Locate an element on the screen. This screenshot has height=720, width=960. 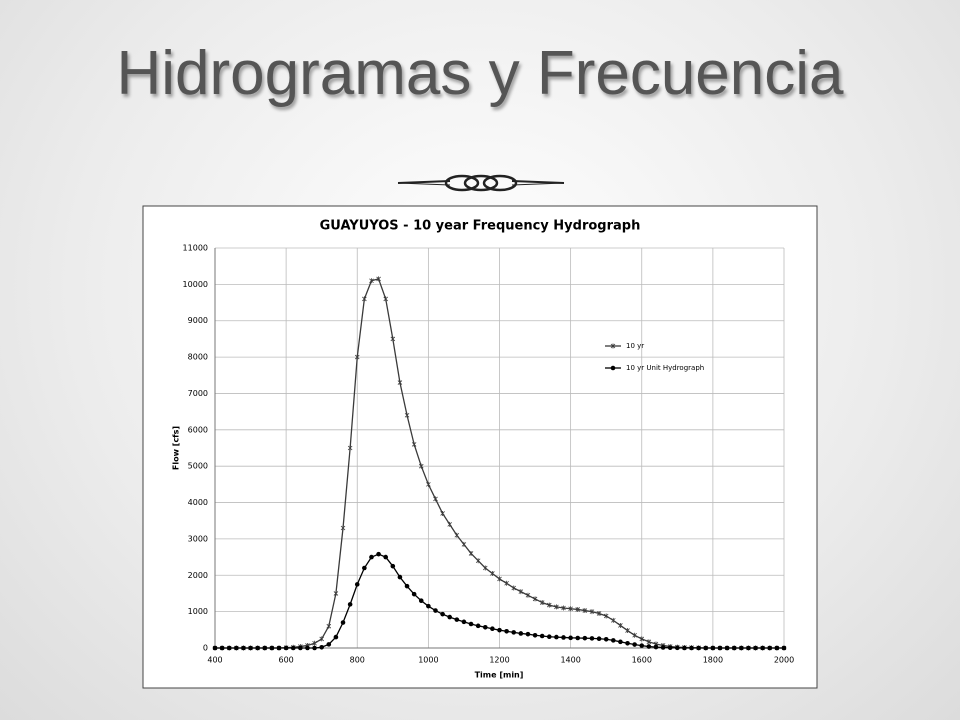
x-tick-label: 1000 is located at coordinates (428, 660).